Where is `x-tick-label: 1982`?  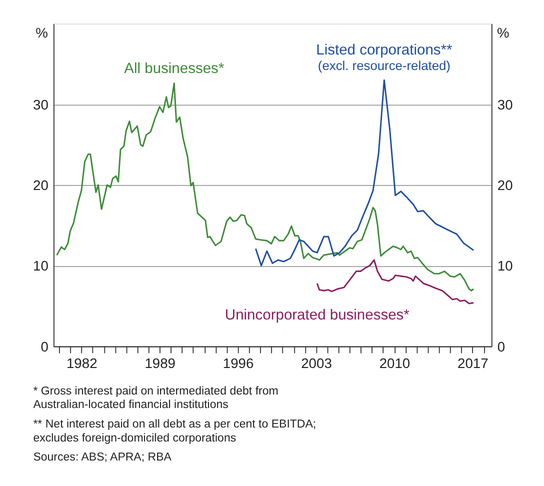
x-tick-label: 1982 is located at coordinates (82, 362).